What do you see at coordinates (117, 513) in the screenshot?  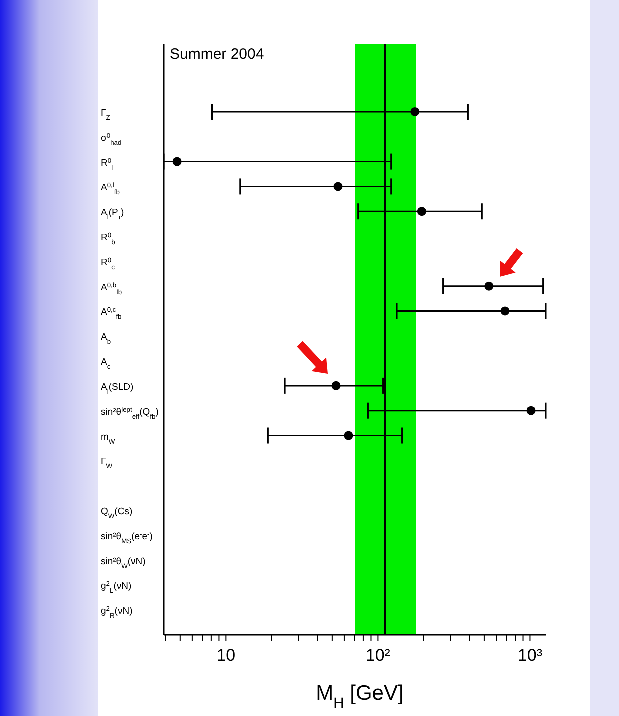 I see `y-tick-label: Q$_{W}$(Cs)` at bounding box center [117, 513].